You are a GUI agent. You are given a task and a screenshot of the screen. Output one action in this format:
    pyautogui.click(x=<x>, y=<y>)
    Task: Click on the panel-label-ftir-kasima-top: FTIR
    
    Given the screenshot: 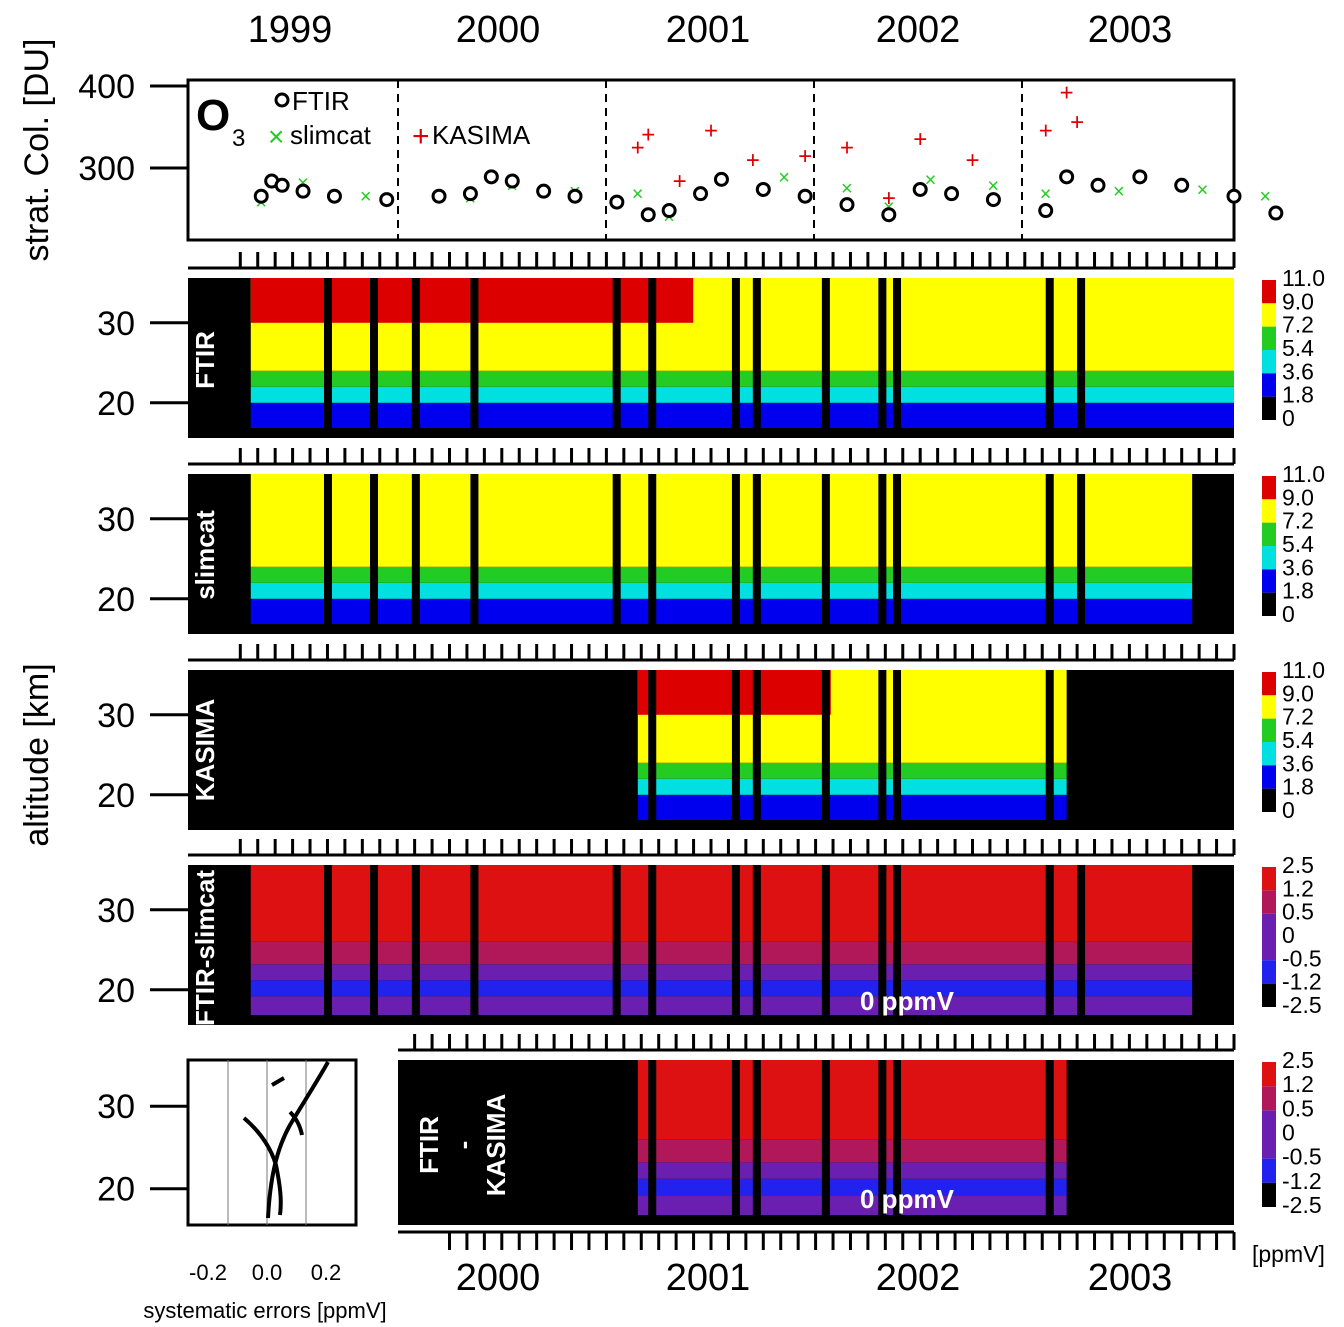 What is the action you would take?
    pyautogui.click(x=429, y=1145)
    